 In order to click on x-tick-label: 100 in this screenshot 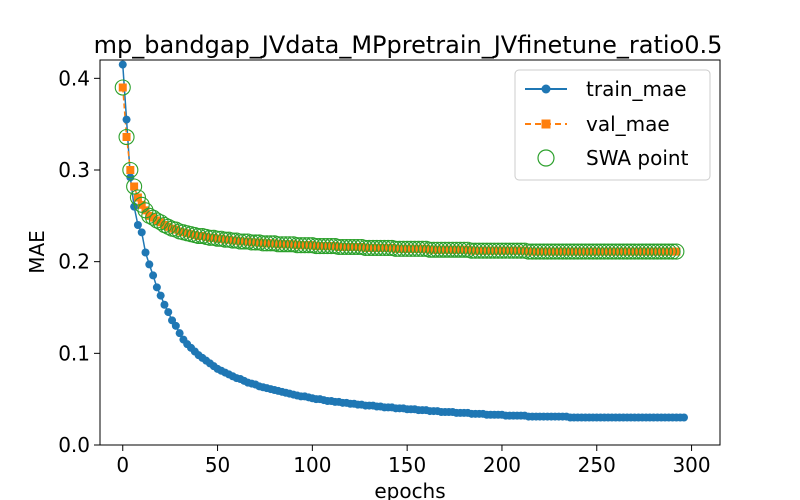, I will do `click(312, 465)`.